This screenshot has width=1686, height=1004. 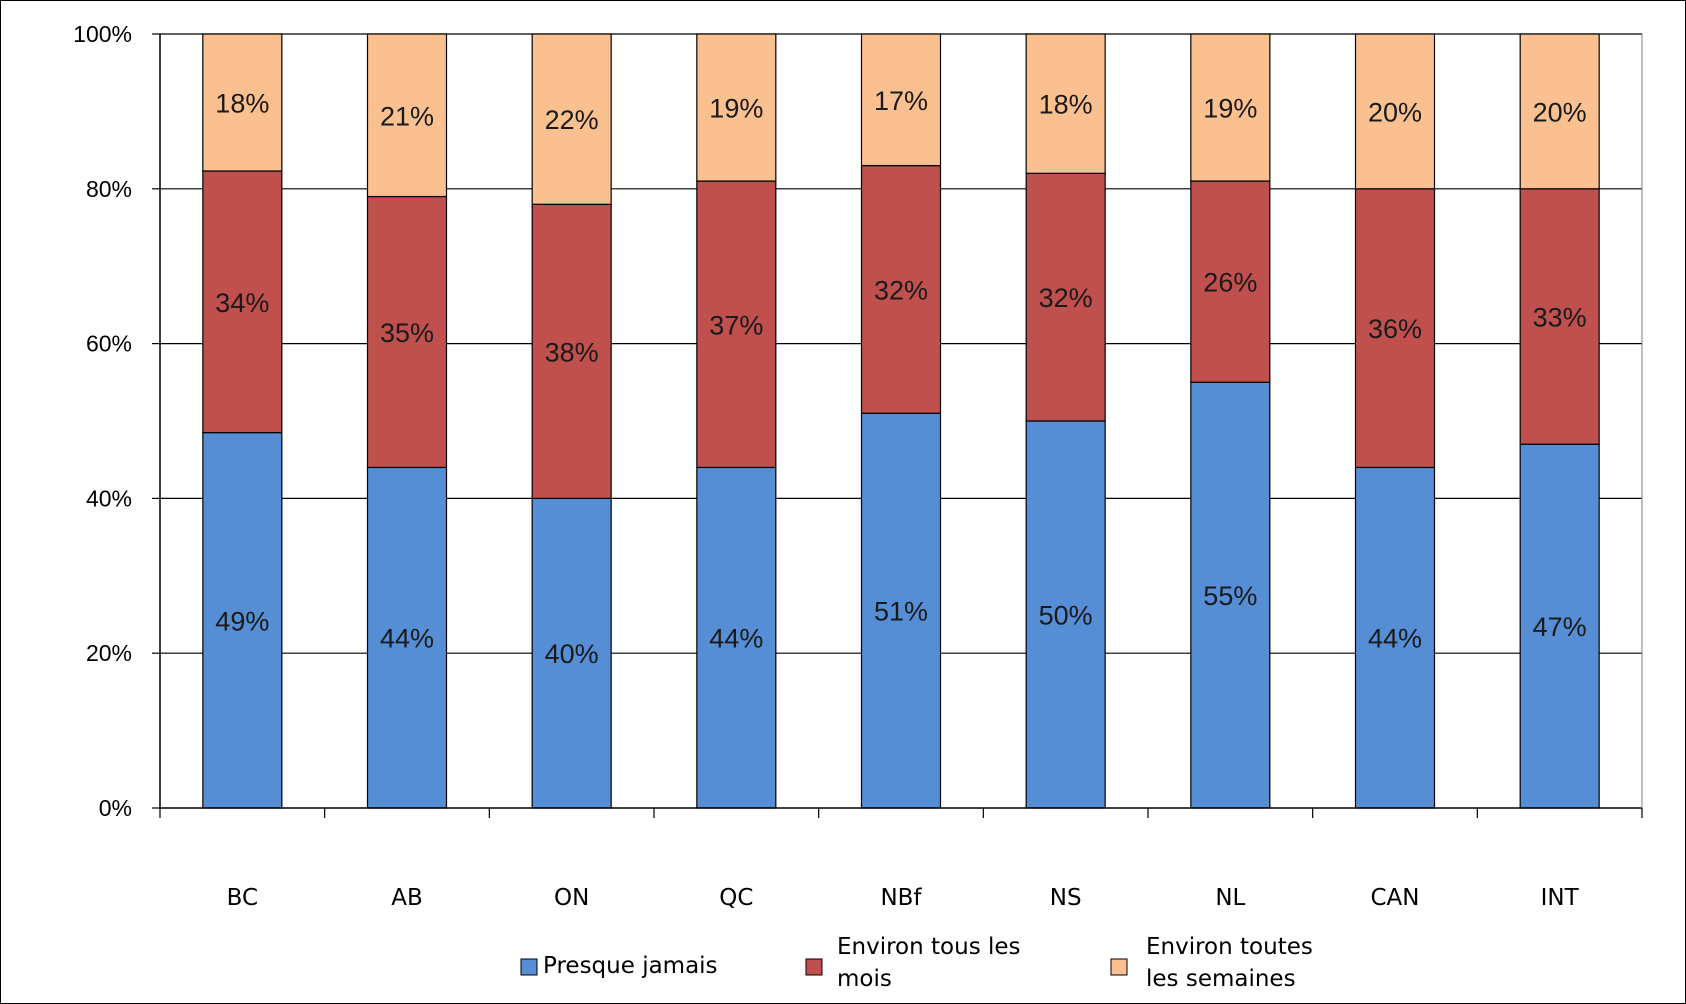 I want to click on data-label: 17%, so click(x=901, y=101).